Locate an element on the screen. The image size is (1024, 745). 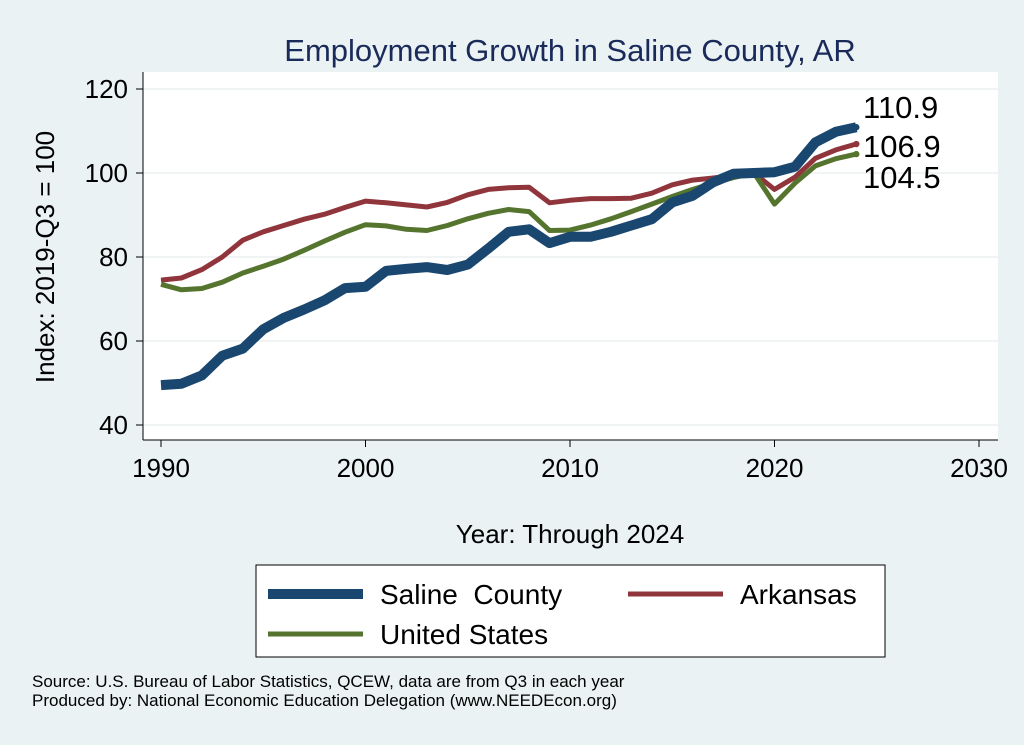
legend: Saline County Arkansas United States is located at coordinates (570, 611).